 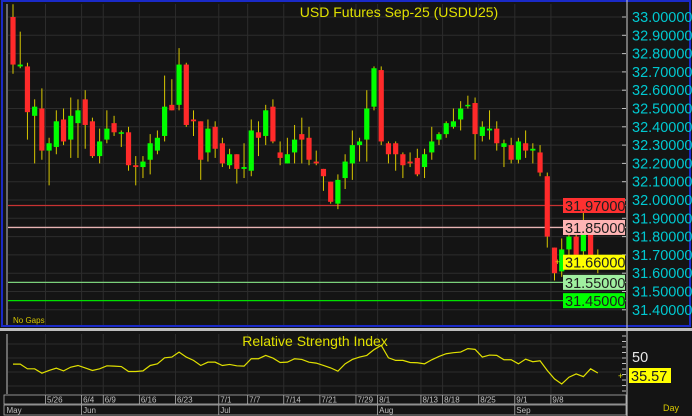 What do you see at coordinates (671, 408) in the screenshot?
I see `interval-label: Day` at bounding box center [671, 408].